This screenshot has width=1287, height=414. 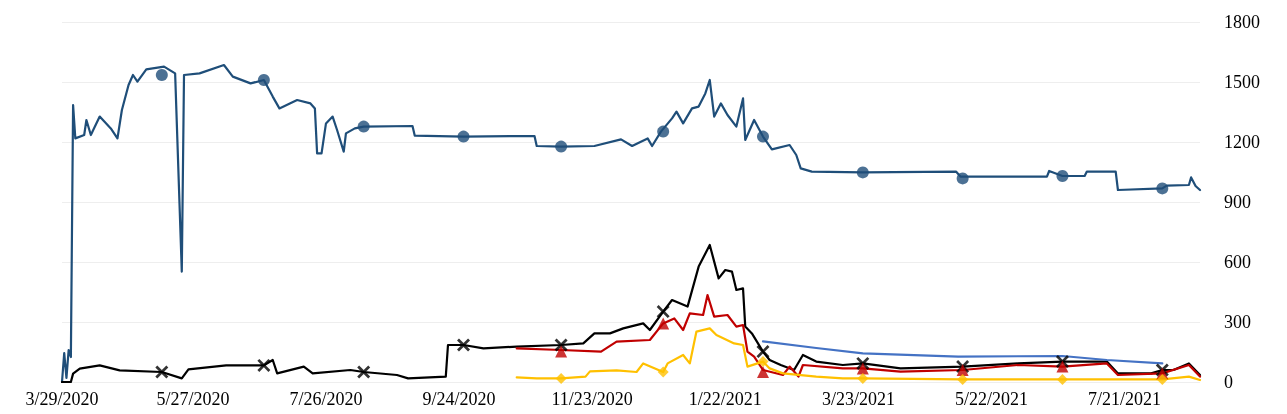 I want to click on x-tick-label: 3/23/2021, so click(x=858, y=399).